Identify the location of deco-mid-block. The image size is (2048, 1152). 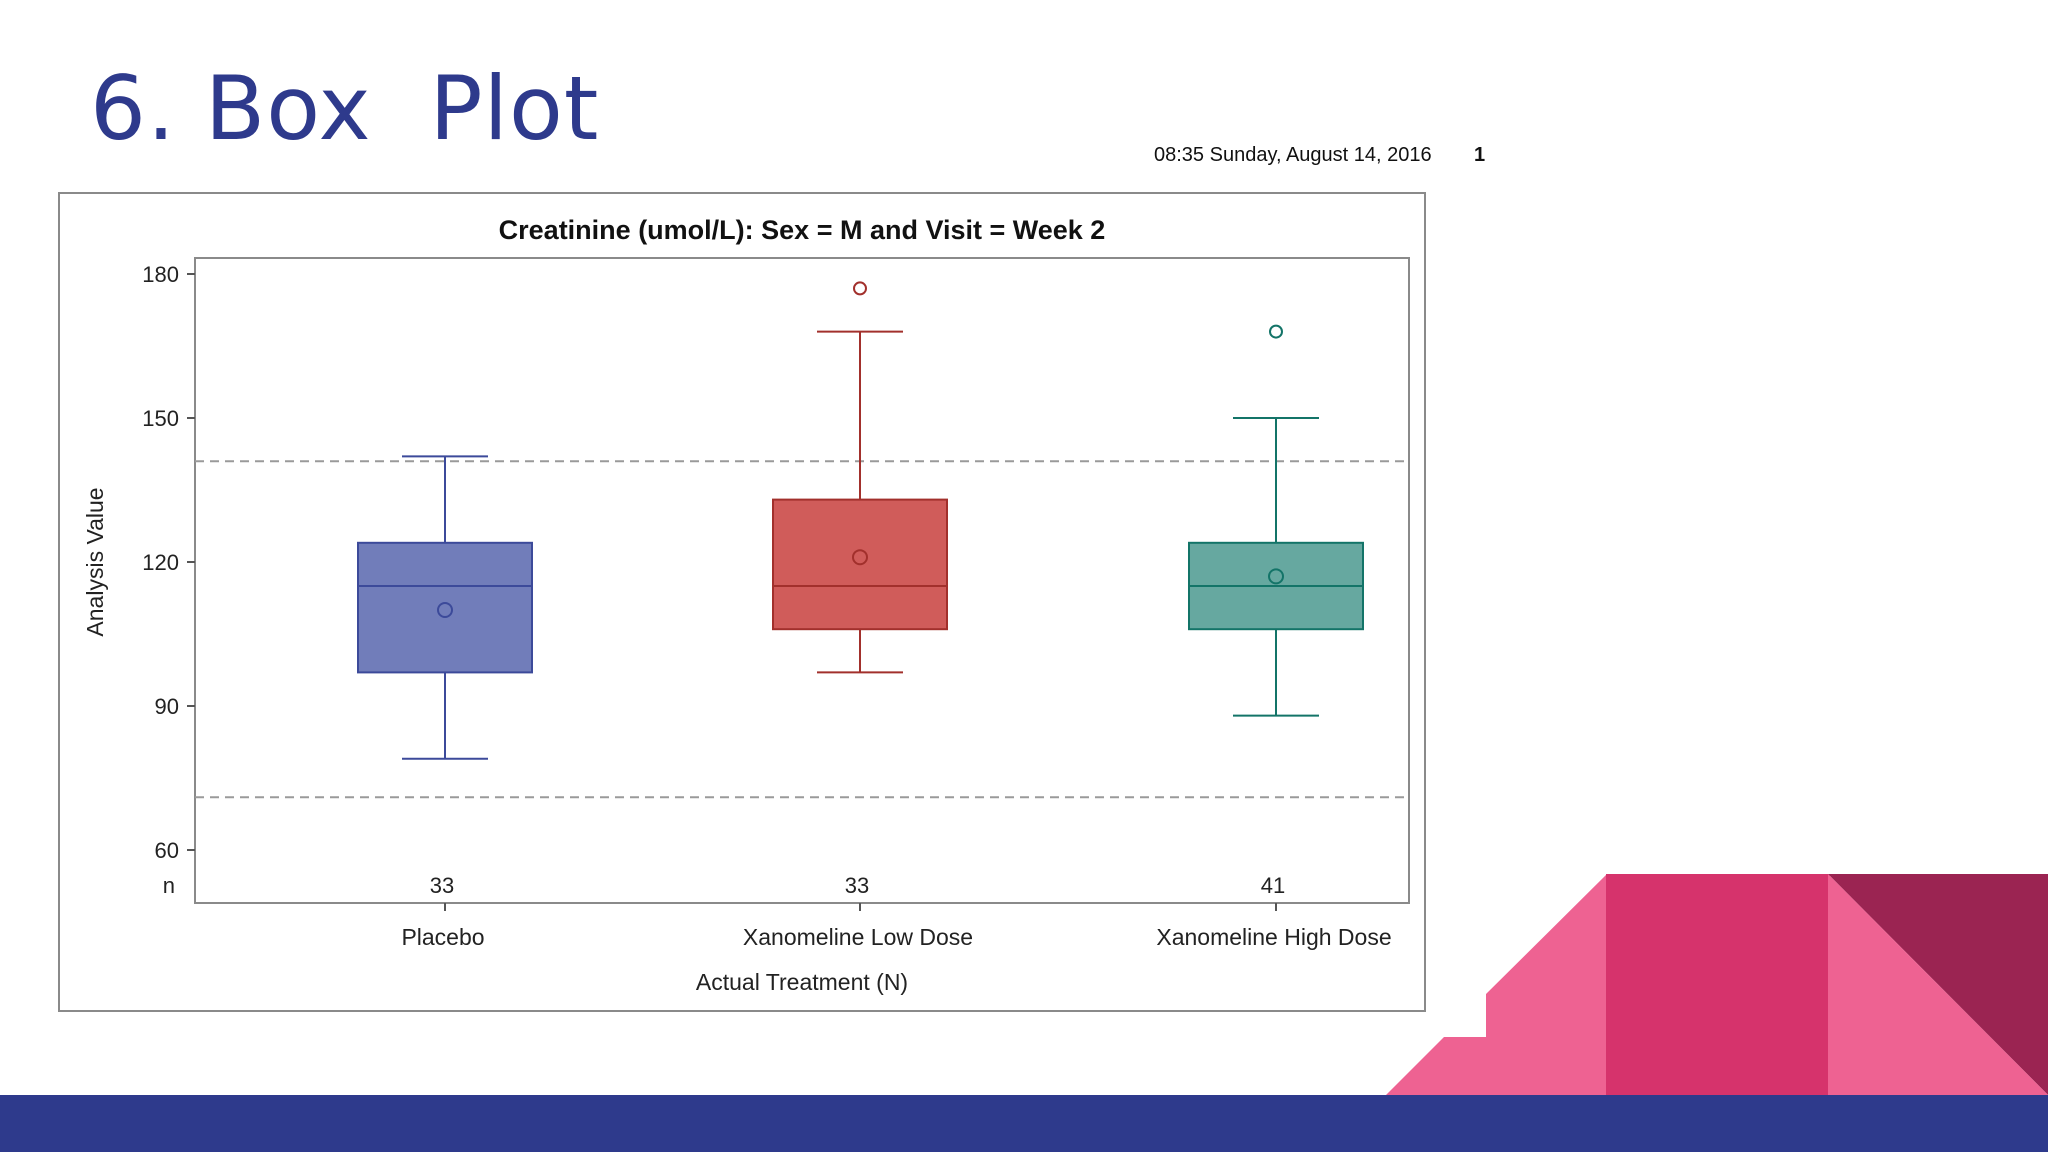
(1718, 984).